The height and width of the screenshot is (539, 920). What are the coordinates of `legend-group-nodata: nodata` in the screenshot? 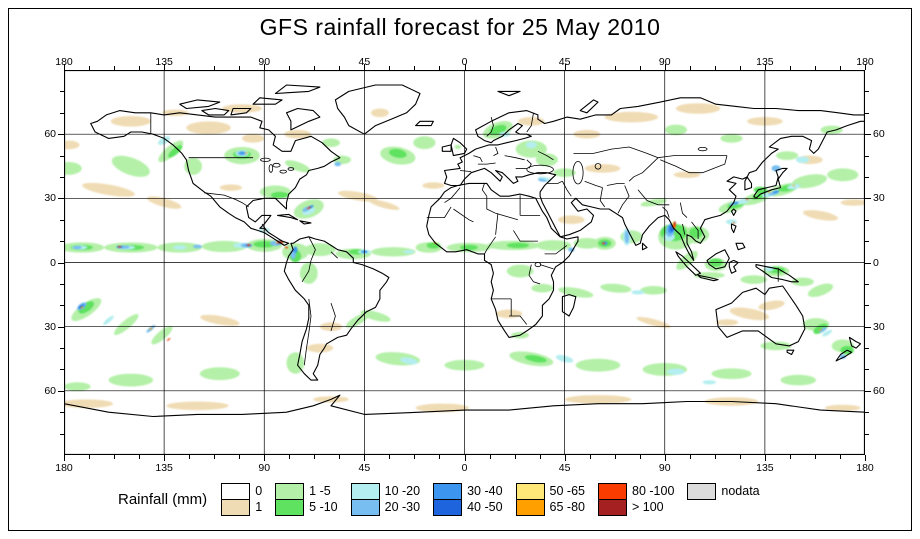 It's located at (723, 491).